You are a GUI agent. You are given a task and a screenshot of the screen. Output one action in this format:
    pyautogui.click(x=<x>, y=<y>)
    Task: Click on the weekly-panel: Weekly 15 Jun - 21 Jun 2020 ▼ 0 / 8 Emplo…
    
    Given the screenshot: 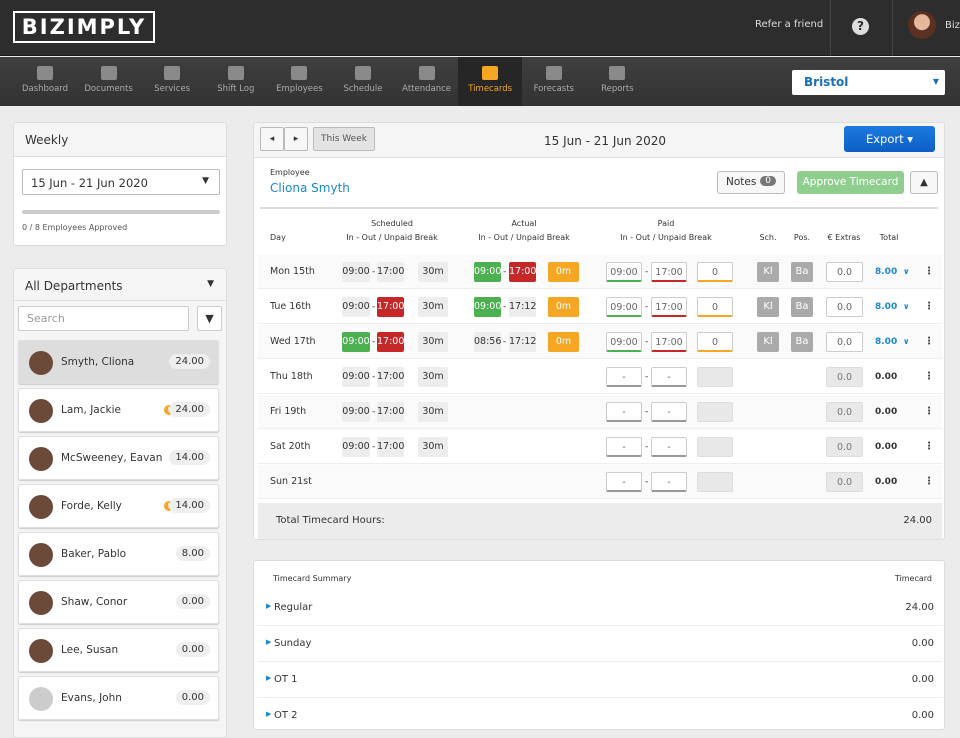 What is the action you would take?
    pyautogui.click(x=120, y=184)
    